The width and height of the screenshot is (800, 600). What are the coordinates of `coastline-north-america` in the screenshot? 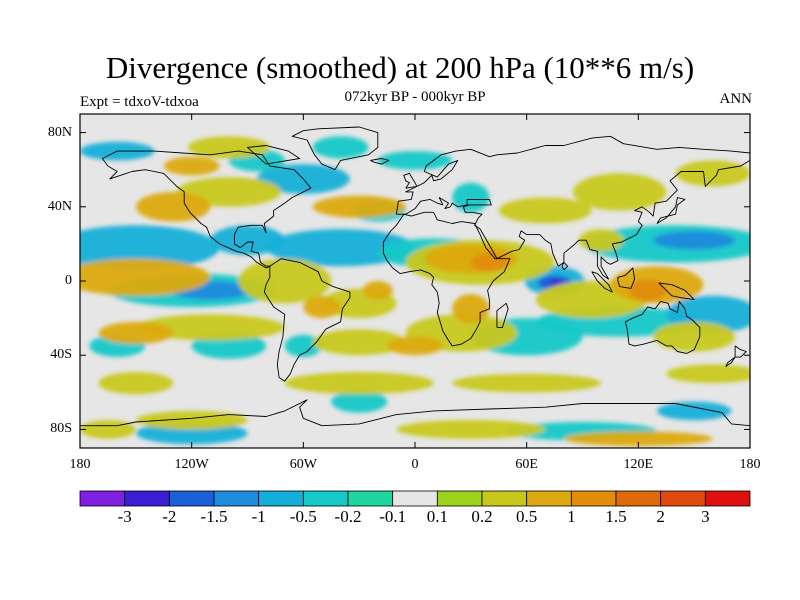 It's located at (206, 209).